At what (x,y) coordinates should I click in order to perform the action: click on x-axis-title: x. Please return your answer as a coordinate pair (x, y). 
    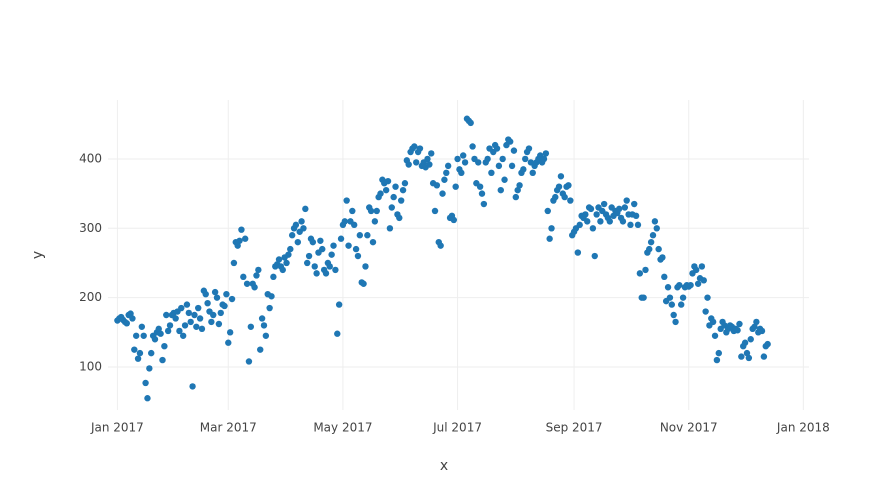
    Looking at the image, I should click on (444, 466).